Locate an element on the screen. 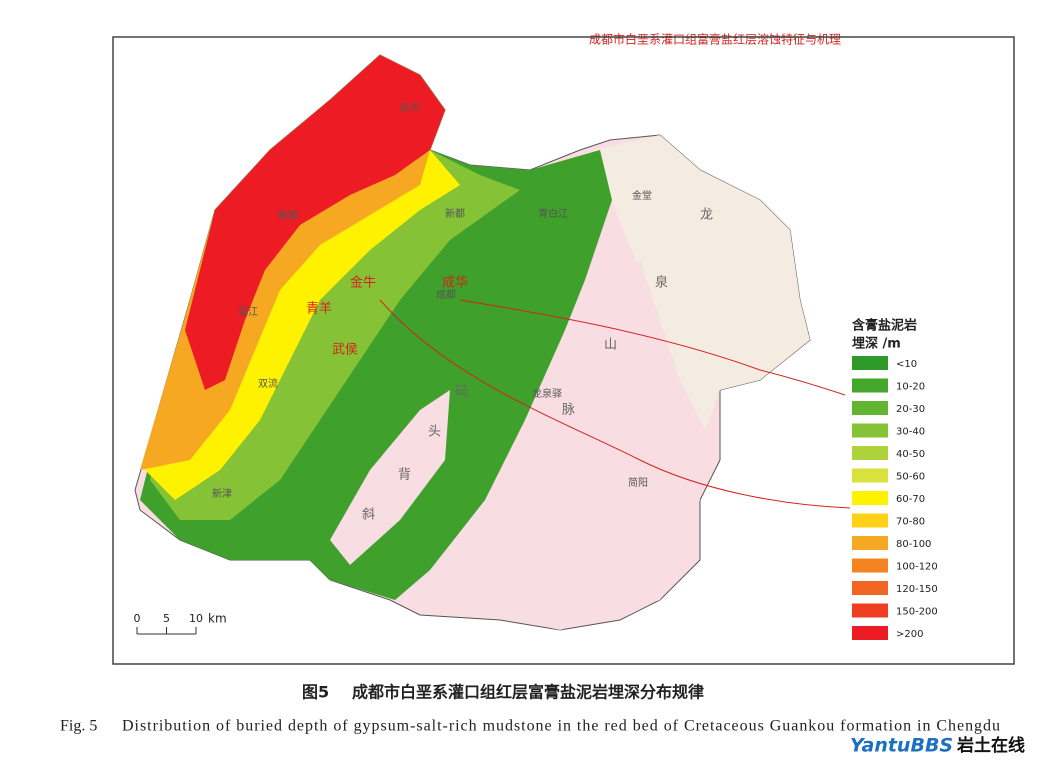  mountain-label: 脉 is located at coordinates (568, 410).